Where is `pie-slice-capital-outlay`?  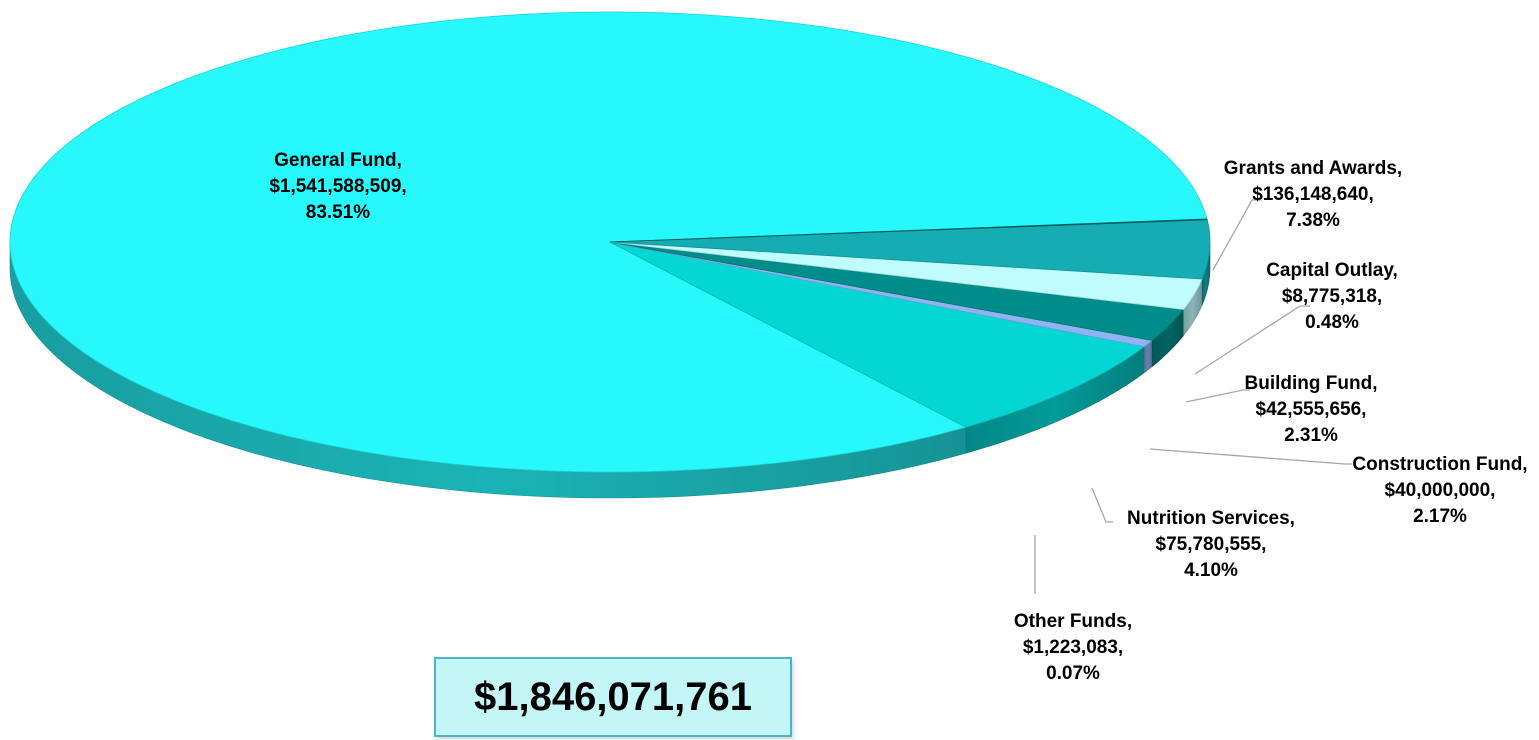 pie-slice-capital-outlay is located at coordinates (881, 294).